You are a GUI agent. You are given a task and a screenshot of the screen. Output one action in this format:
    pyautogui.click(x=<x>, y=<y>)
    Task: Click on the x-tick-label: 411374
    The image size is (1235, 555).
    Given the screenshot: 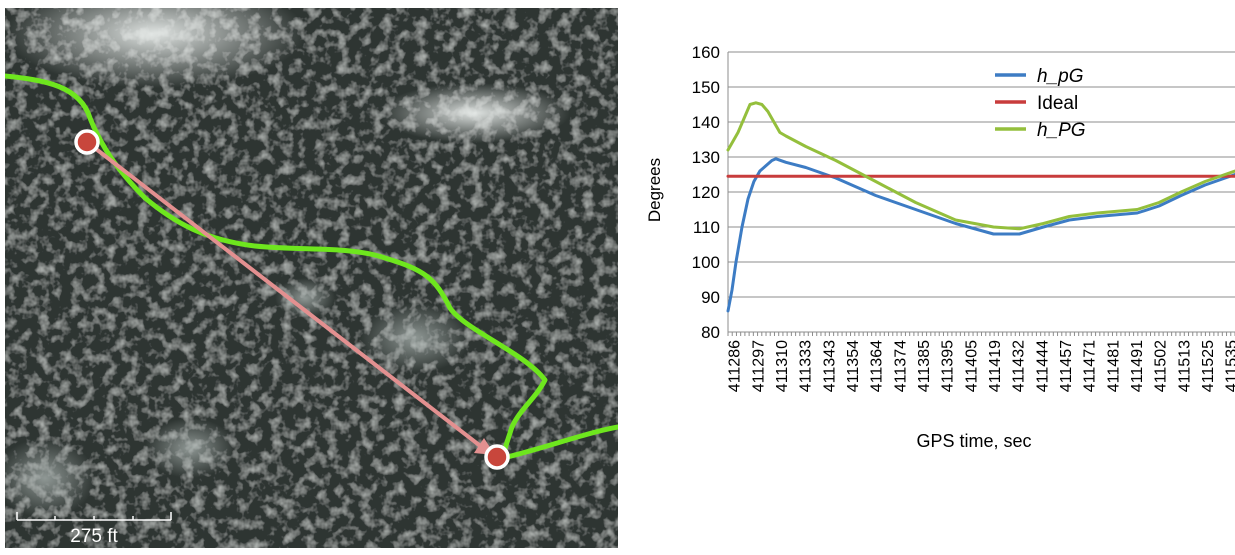 What is the action you would take?
    pyautogui.click(x=900, y=366)
    